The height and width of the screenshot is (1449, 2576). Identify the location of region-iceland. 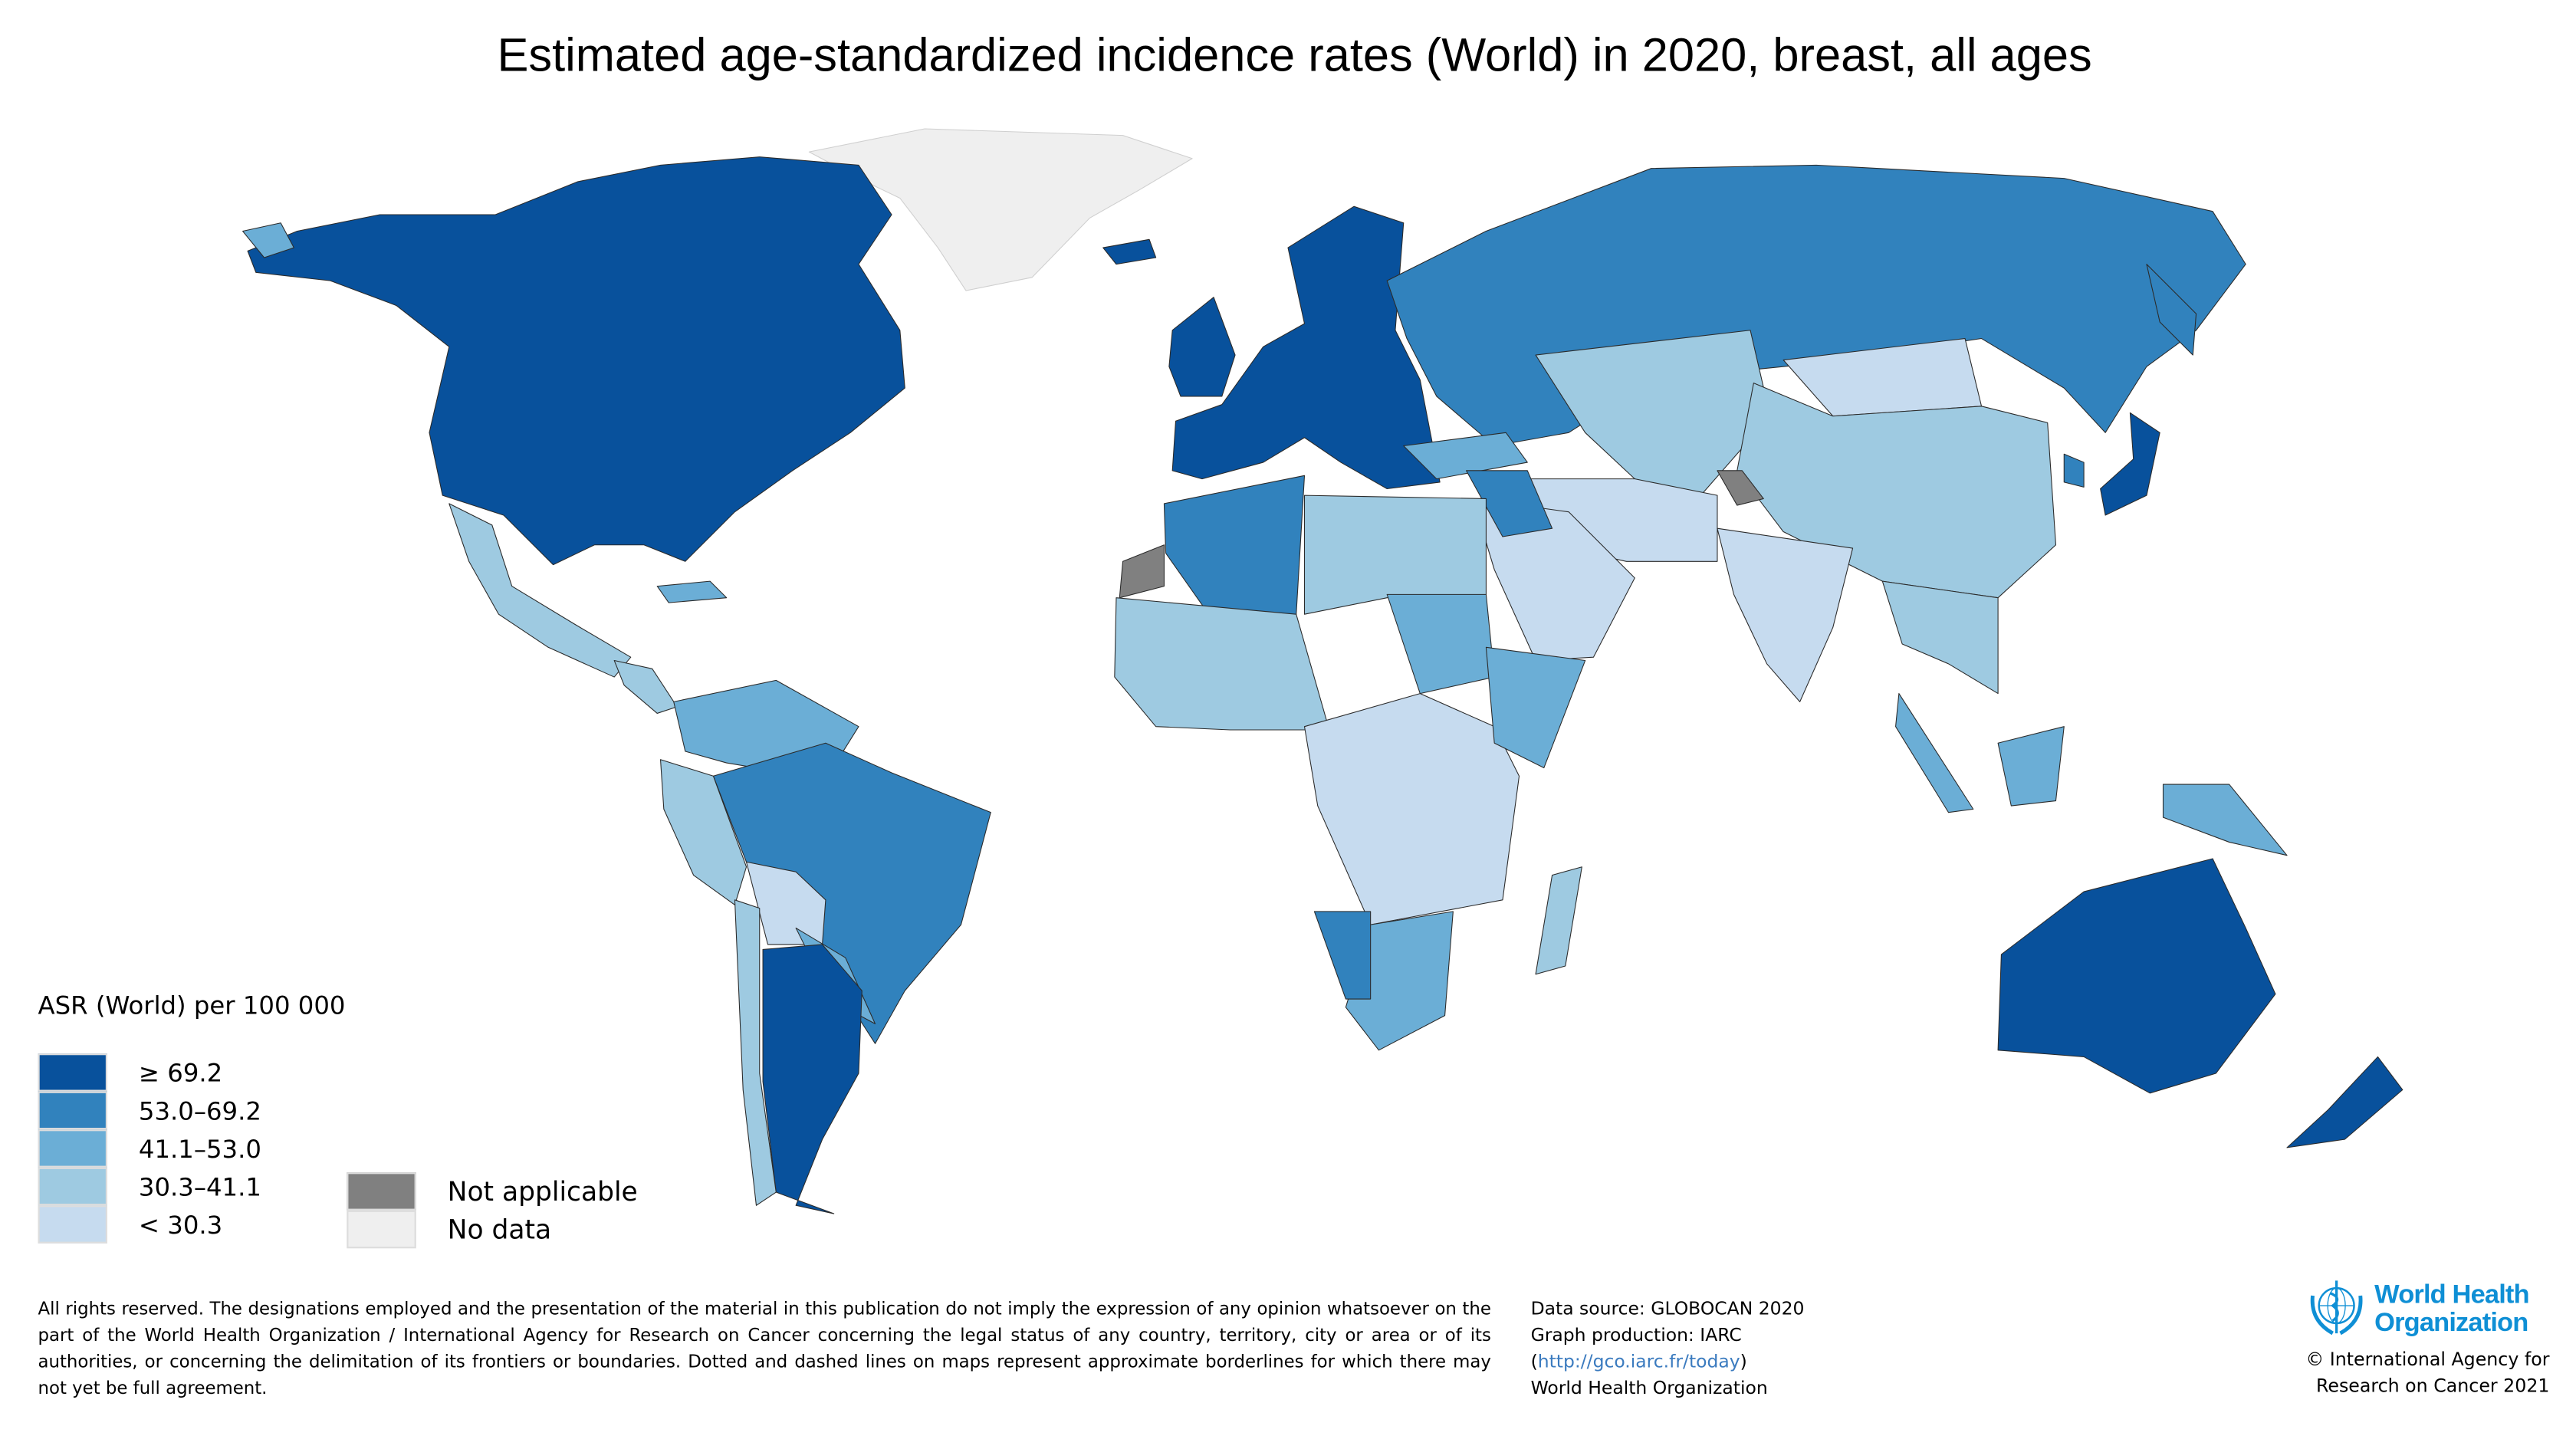
(1130, 252).